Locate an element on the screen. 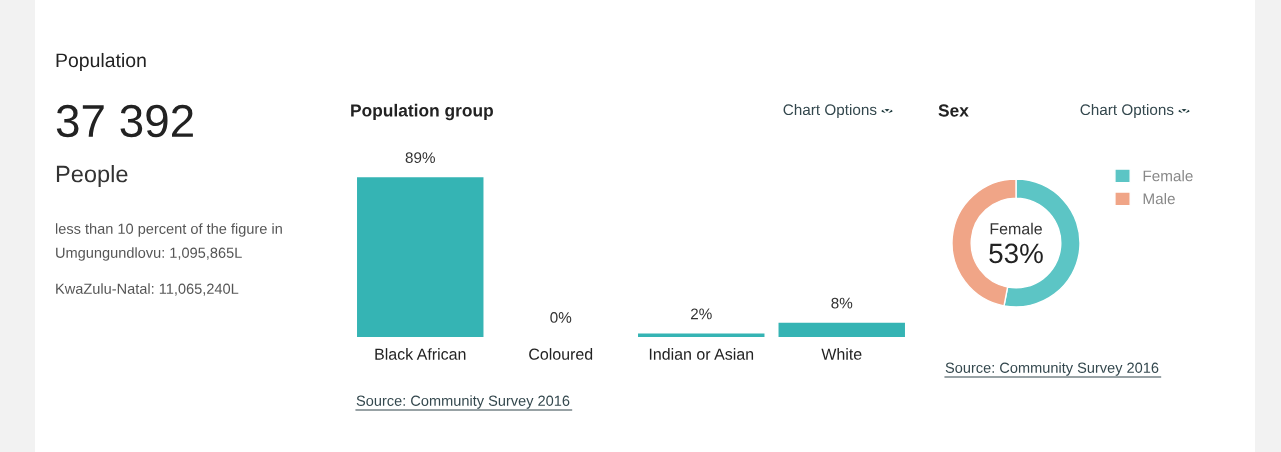 This screenshot has height=452, width=1281. data-label: 8% is located at coordinates (842, 303).